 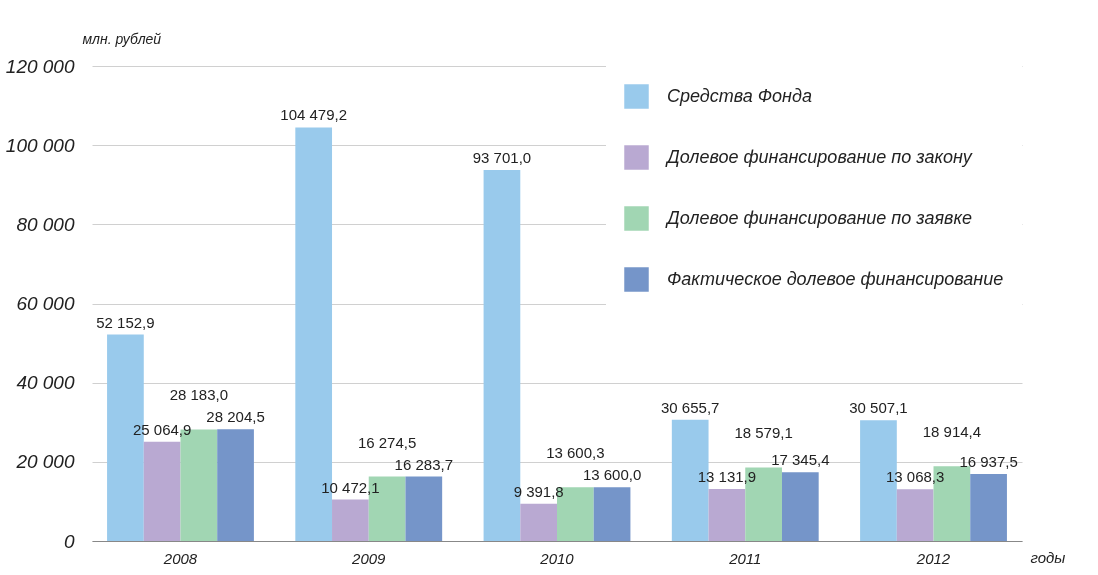 I want to click on data-label: 13 600,3, so click(x=575, y=453).